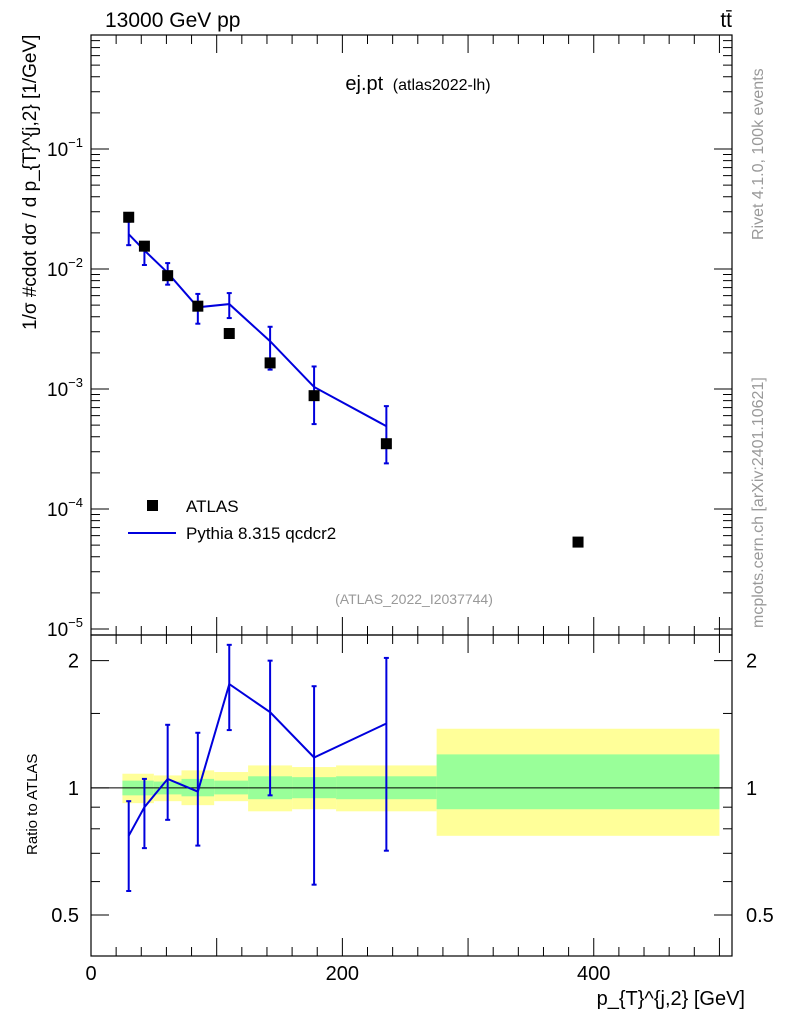 Image resolution: width=786 pixels, height=1024 pixels. Describe the element at coordinates (364, 84) in the screenshot. I see `plot-title-main: ej.pt` at that location.